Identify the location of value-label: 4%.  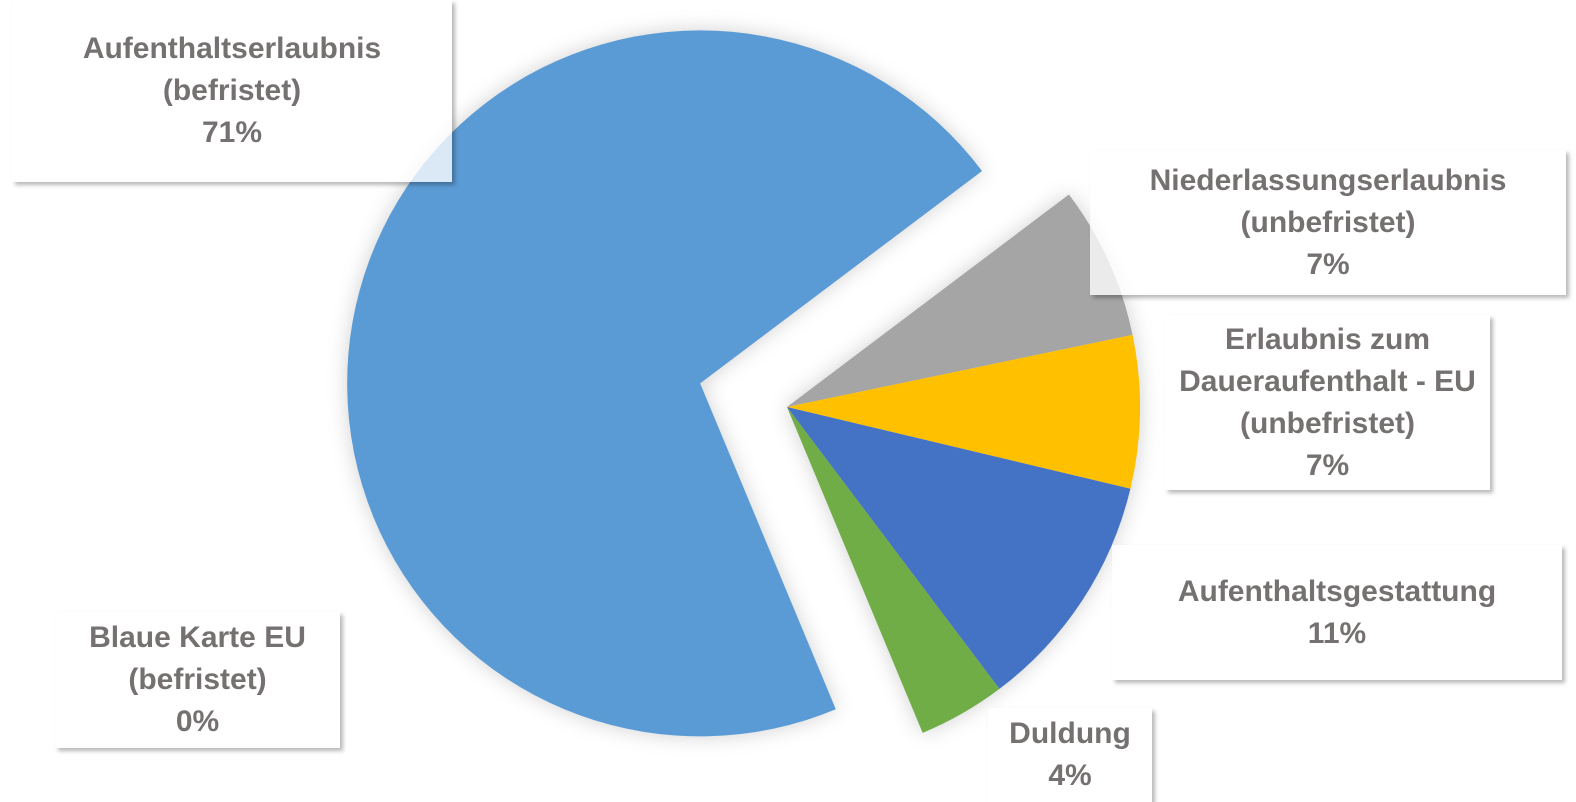
(1070, 775).